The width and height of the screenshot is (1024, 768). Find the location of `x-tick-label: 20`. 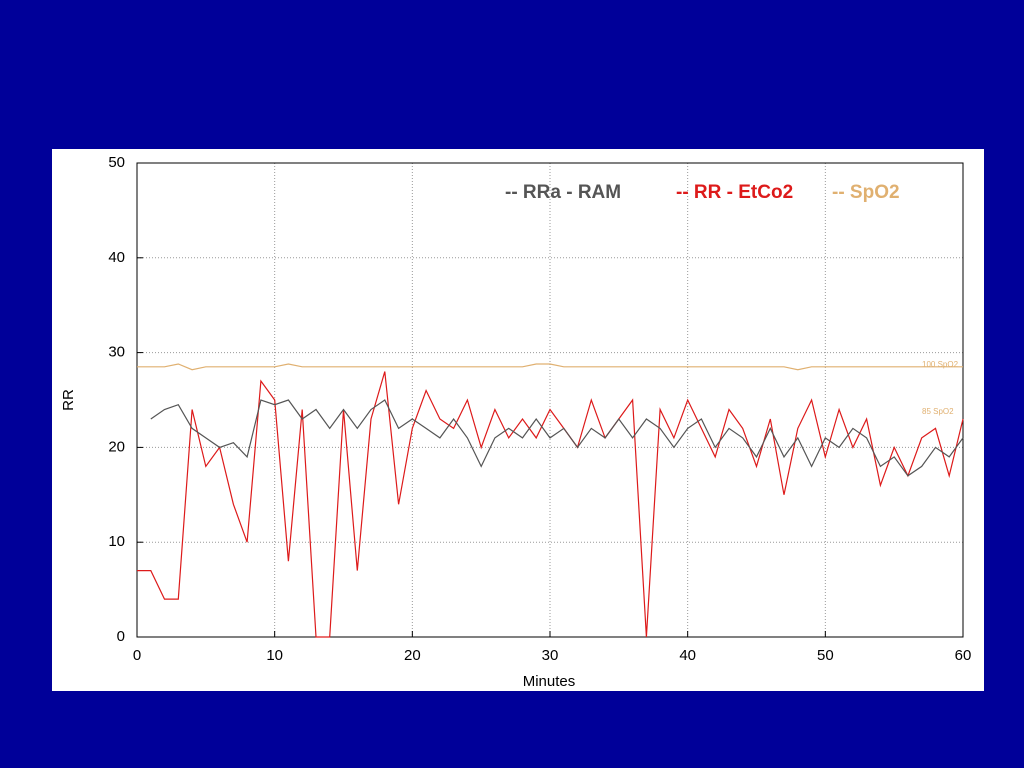

x-tick-label: 20 is located at coordinates (412, 655).